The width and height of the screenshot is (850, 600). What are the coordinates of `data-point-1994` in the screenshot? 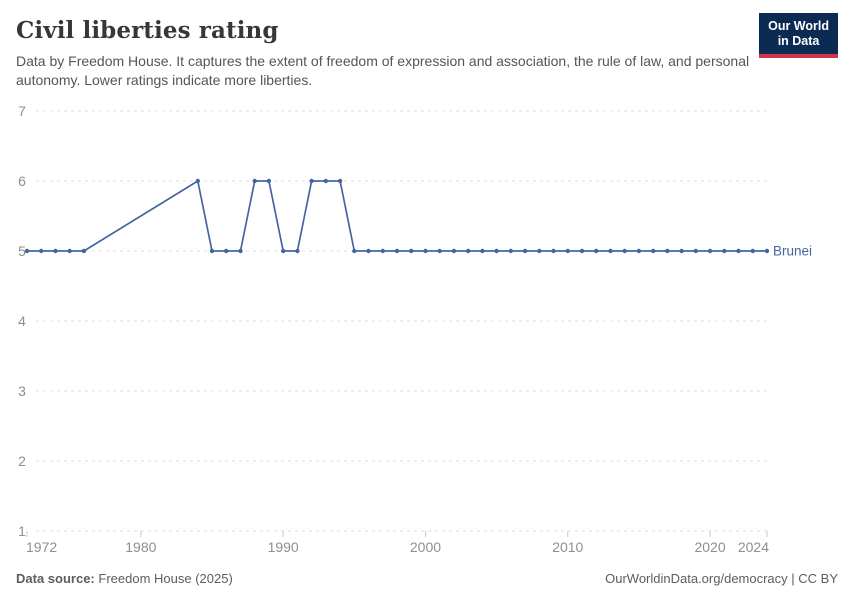 It's located at (340, 181).